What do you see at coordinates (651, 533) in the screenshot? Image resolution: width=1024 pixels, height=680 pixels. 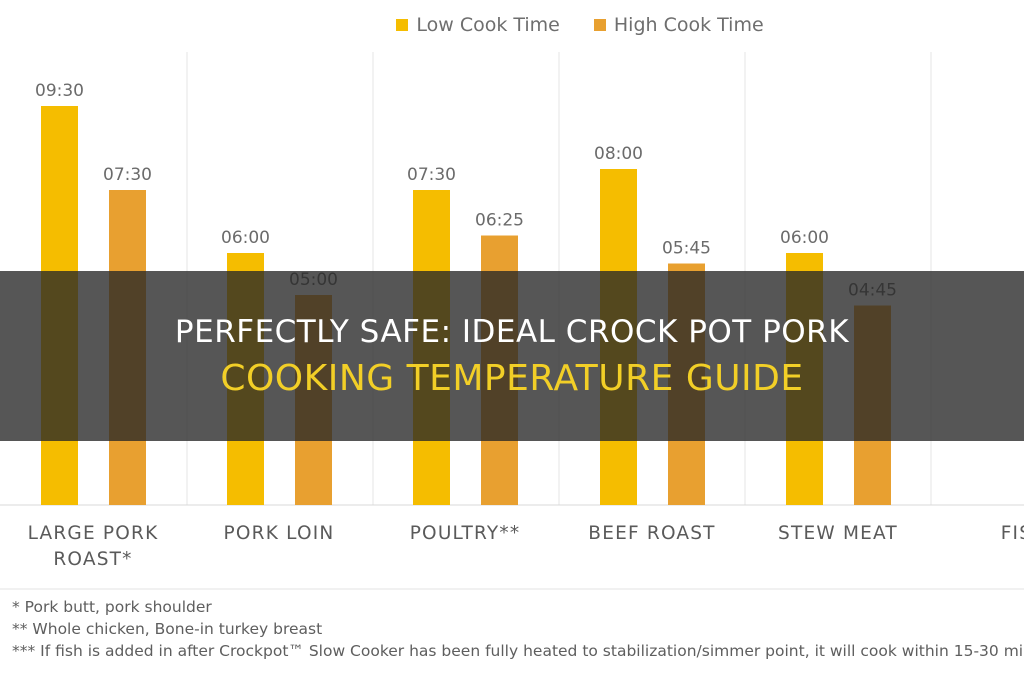 I see `category-label: BEEF ROAST` at bounding box center [651, 533].